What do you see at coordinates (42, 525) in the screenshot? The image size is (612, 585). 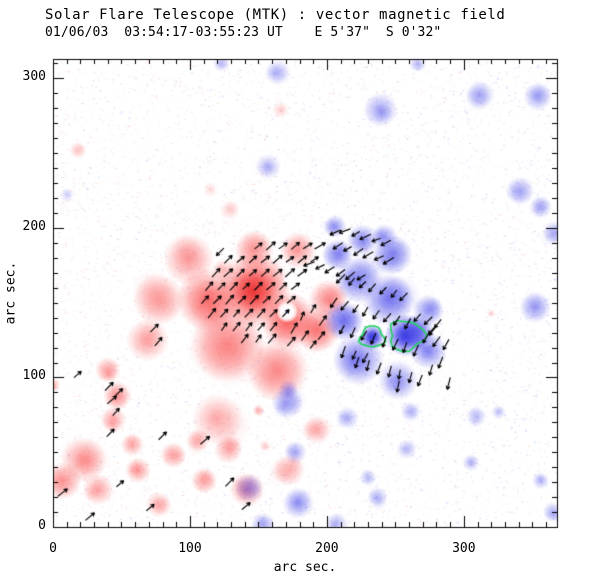 I see `y-tick-label: 0` at bounding box center [42, 525].